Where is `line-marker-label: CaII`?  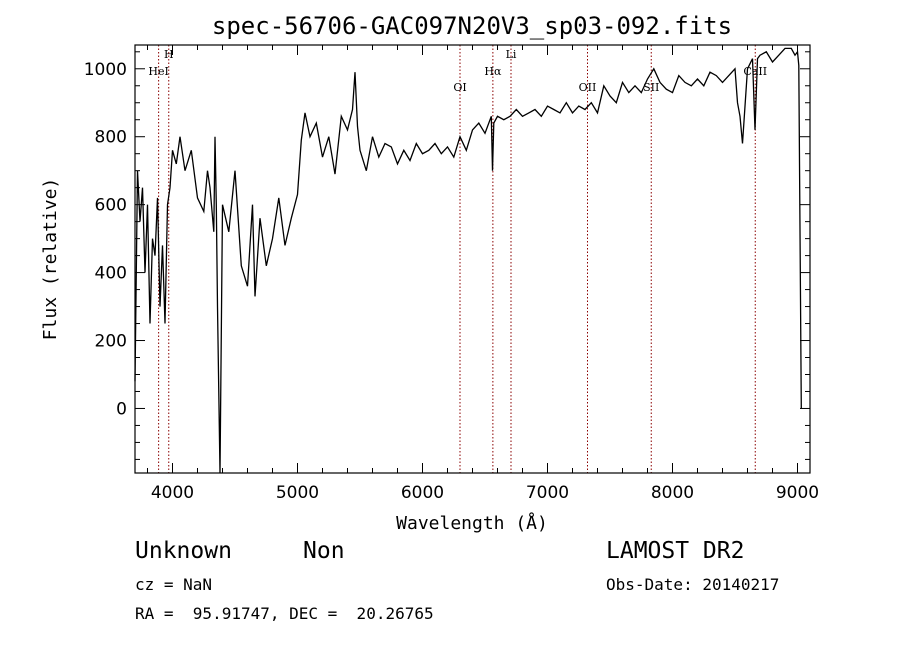 line-marker-label: CaII is located at coordinates (755, 71).